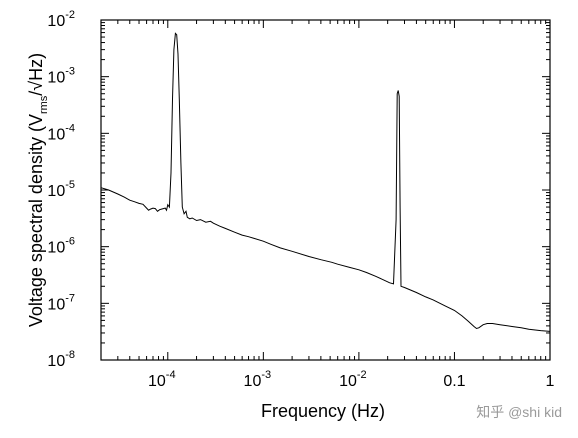 The width and height of the screenshot is (578, 438). I want to click on x-tick-labels: 10⁻⁴ 10⁻³ 10⁻² 0.1 1, so click(351, 379).